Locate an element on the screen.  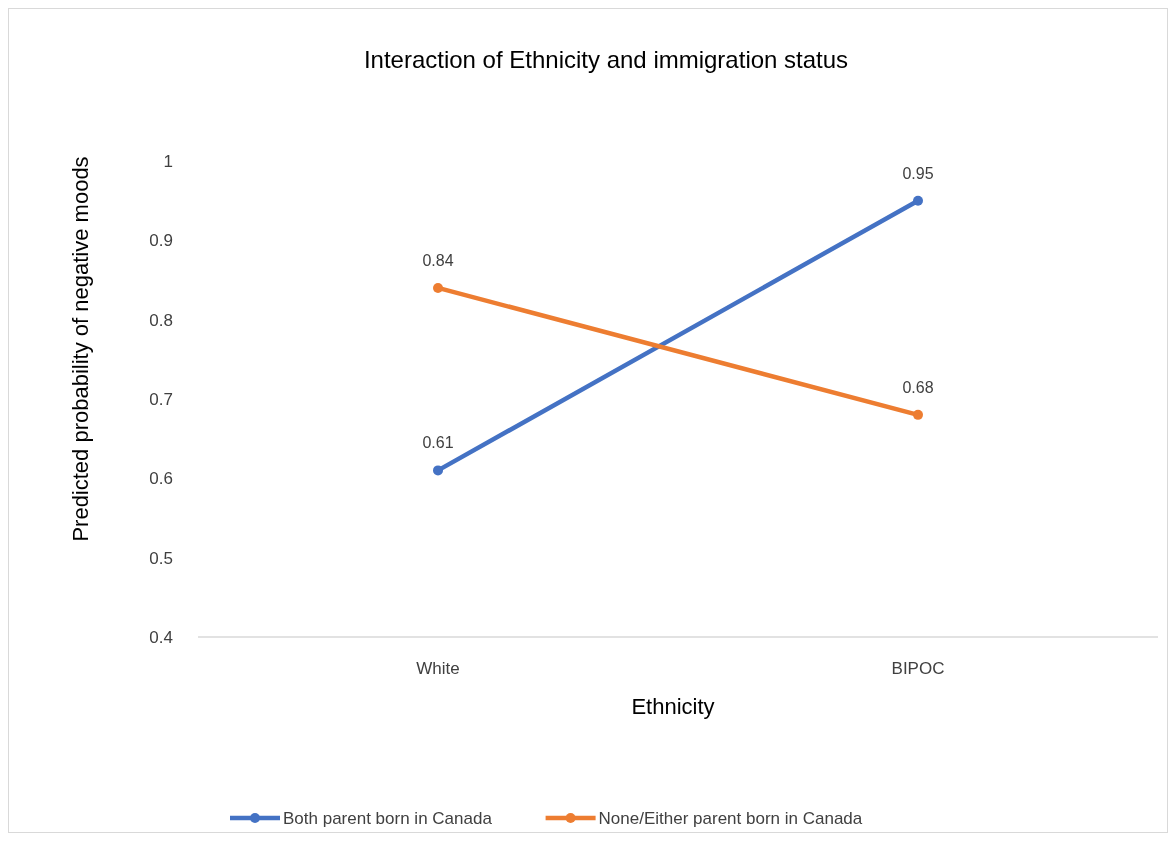
y-tick-label: 0.9 is located at coordinates (161, 241).